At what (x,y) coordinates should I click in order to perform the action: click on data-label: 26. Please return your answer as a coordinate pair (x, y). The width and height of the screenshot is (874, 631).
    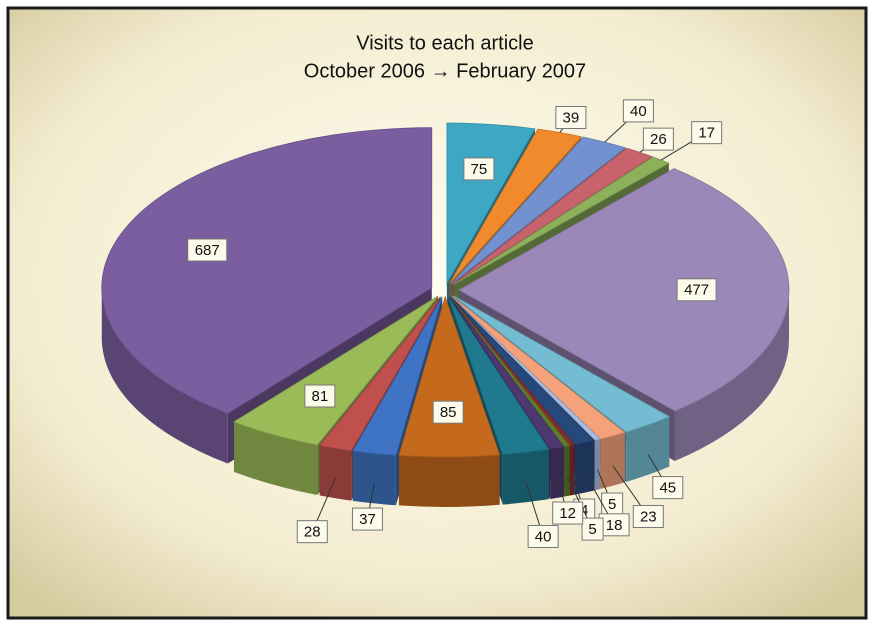
    Looking at the image, I should click on (658, 139).